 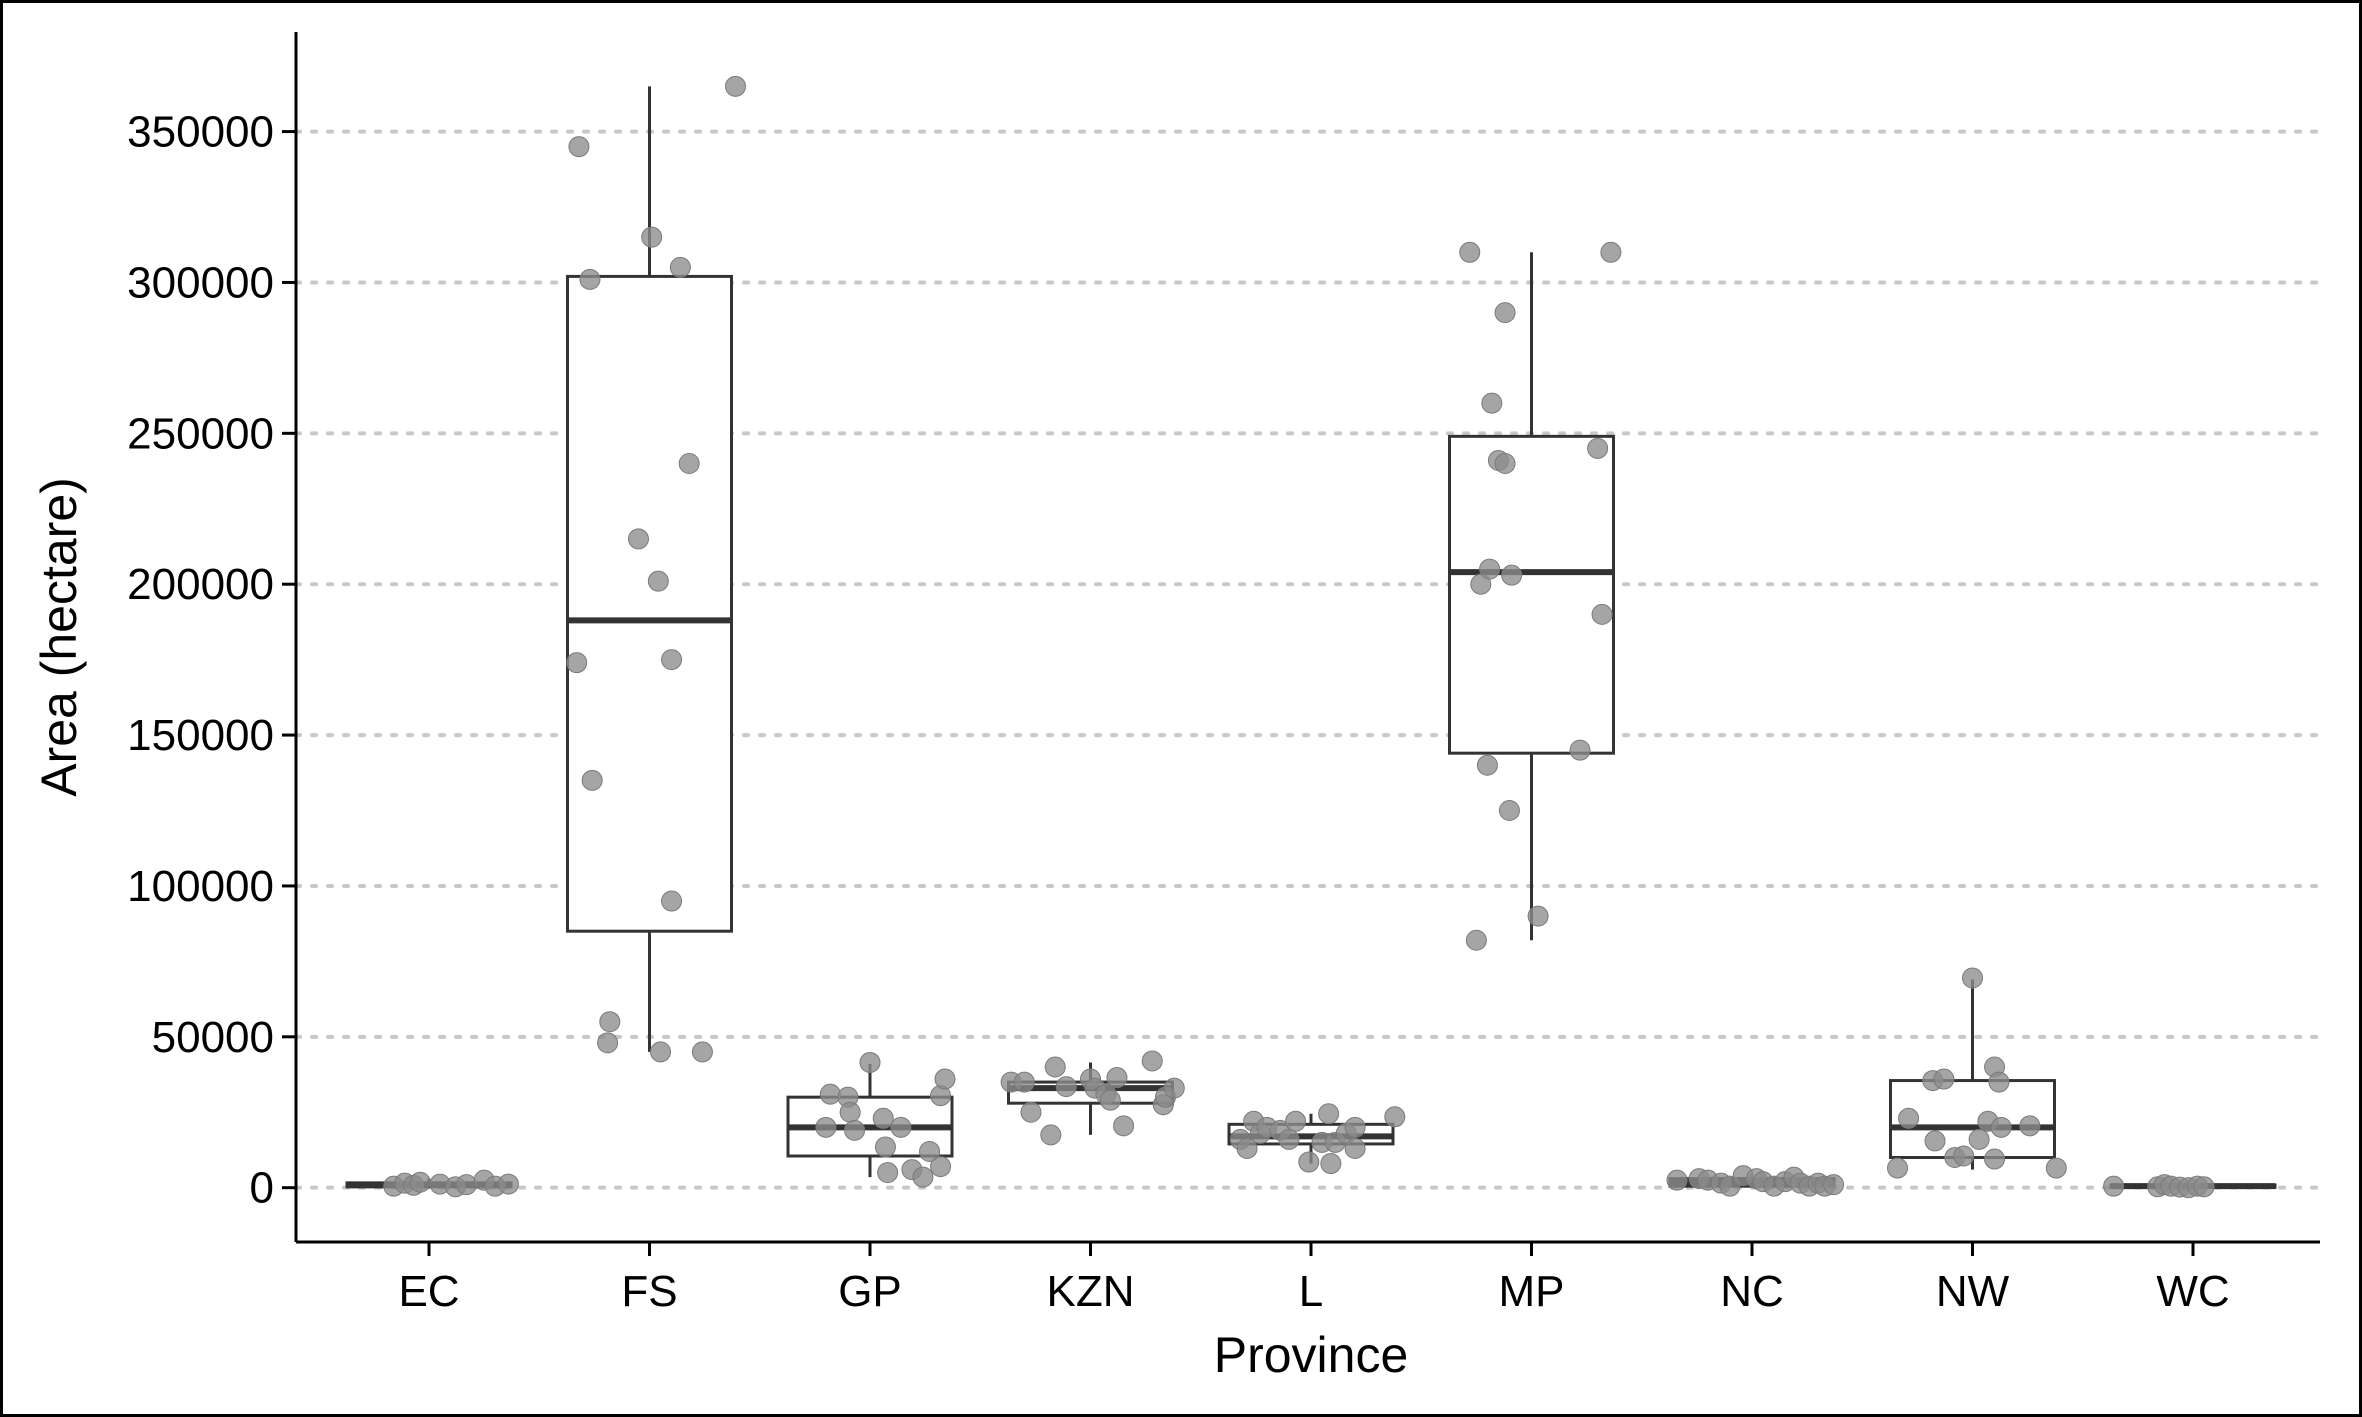 What do you see at coordinates (1091, 1291) in the screenshot?
I see `x-tick-label: KZN` at bounding box center [1091, 1291].